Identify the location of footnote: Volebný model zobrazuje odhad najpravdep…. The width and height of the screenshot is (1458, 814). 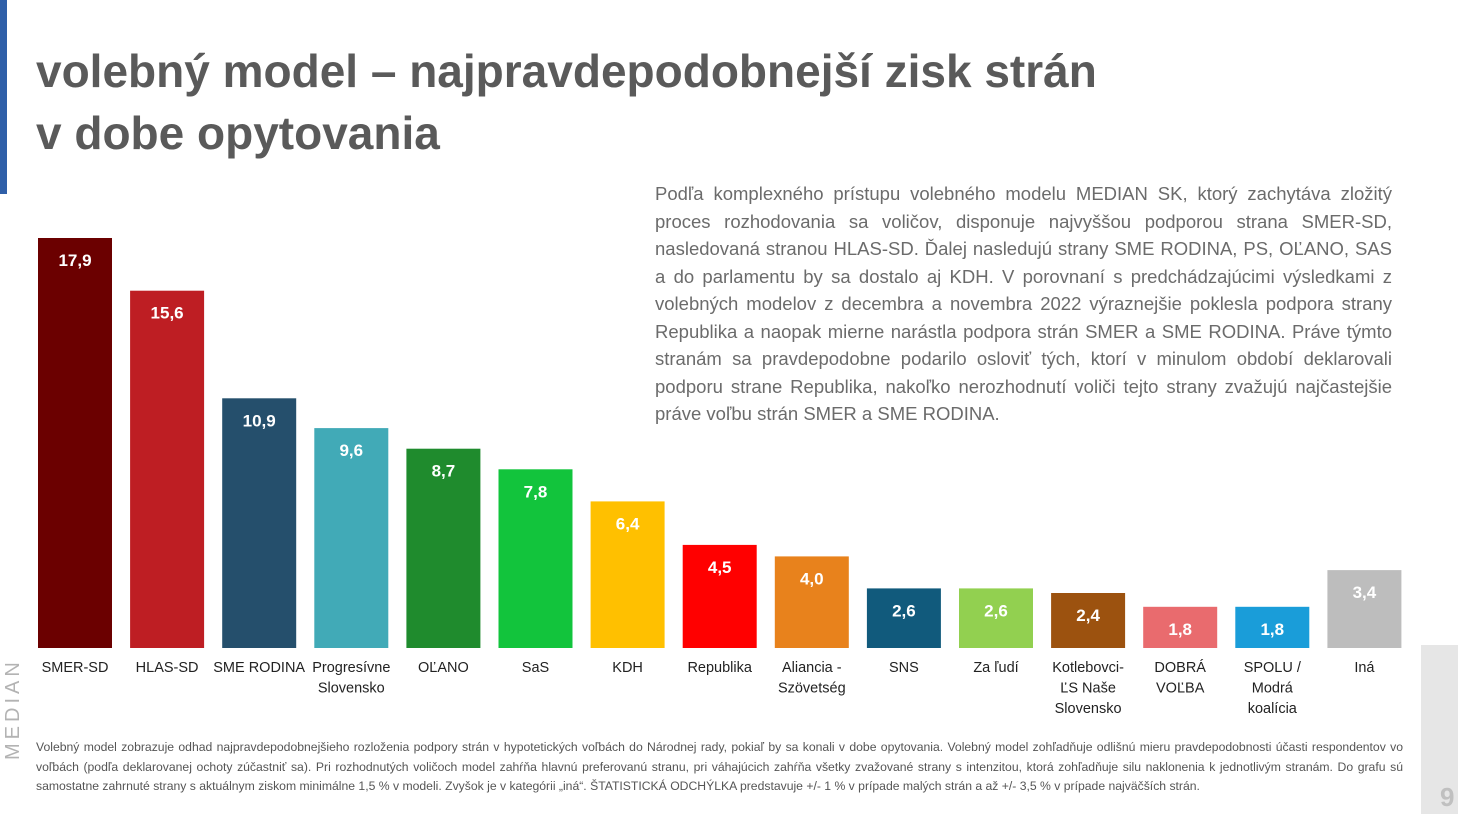
(719, 766).